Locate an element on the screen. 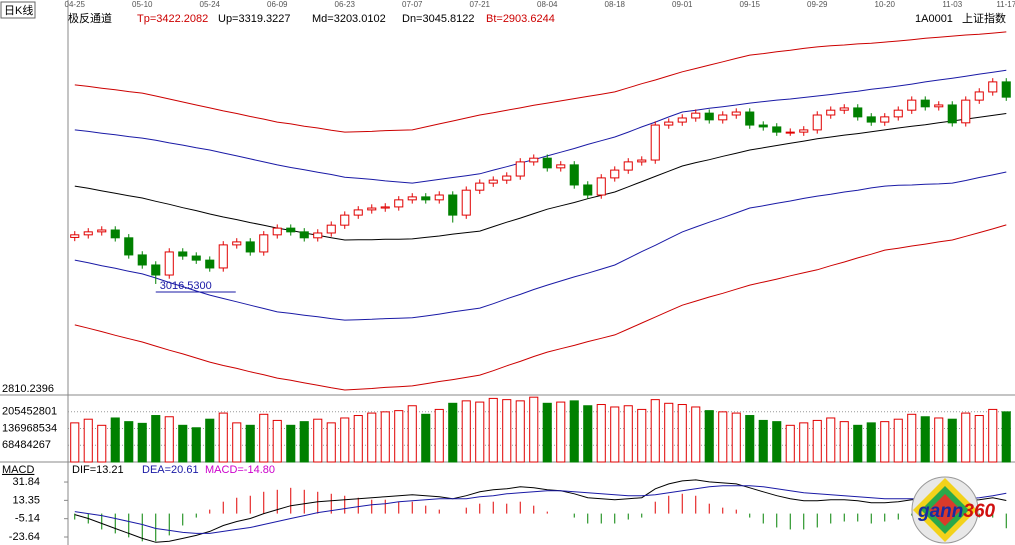  x-tick-label: 09-29 is located at coordinates (817, 4).